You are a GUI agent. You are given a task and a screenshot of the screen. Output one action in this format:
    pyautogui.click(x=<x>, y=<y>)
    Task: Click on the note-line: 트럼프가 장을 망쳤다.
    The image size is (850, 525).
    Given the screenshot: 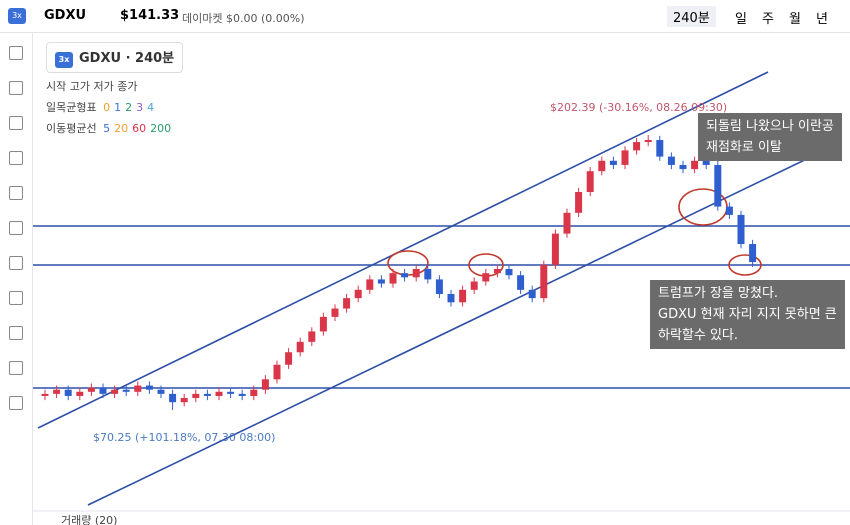 What is the action you would take?
    pyautogui.click(x=718, y=293)
    